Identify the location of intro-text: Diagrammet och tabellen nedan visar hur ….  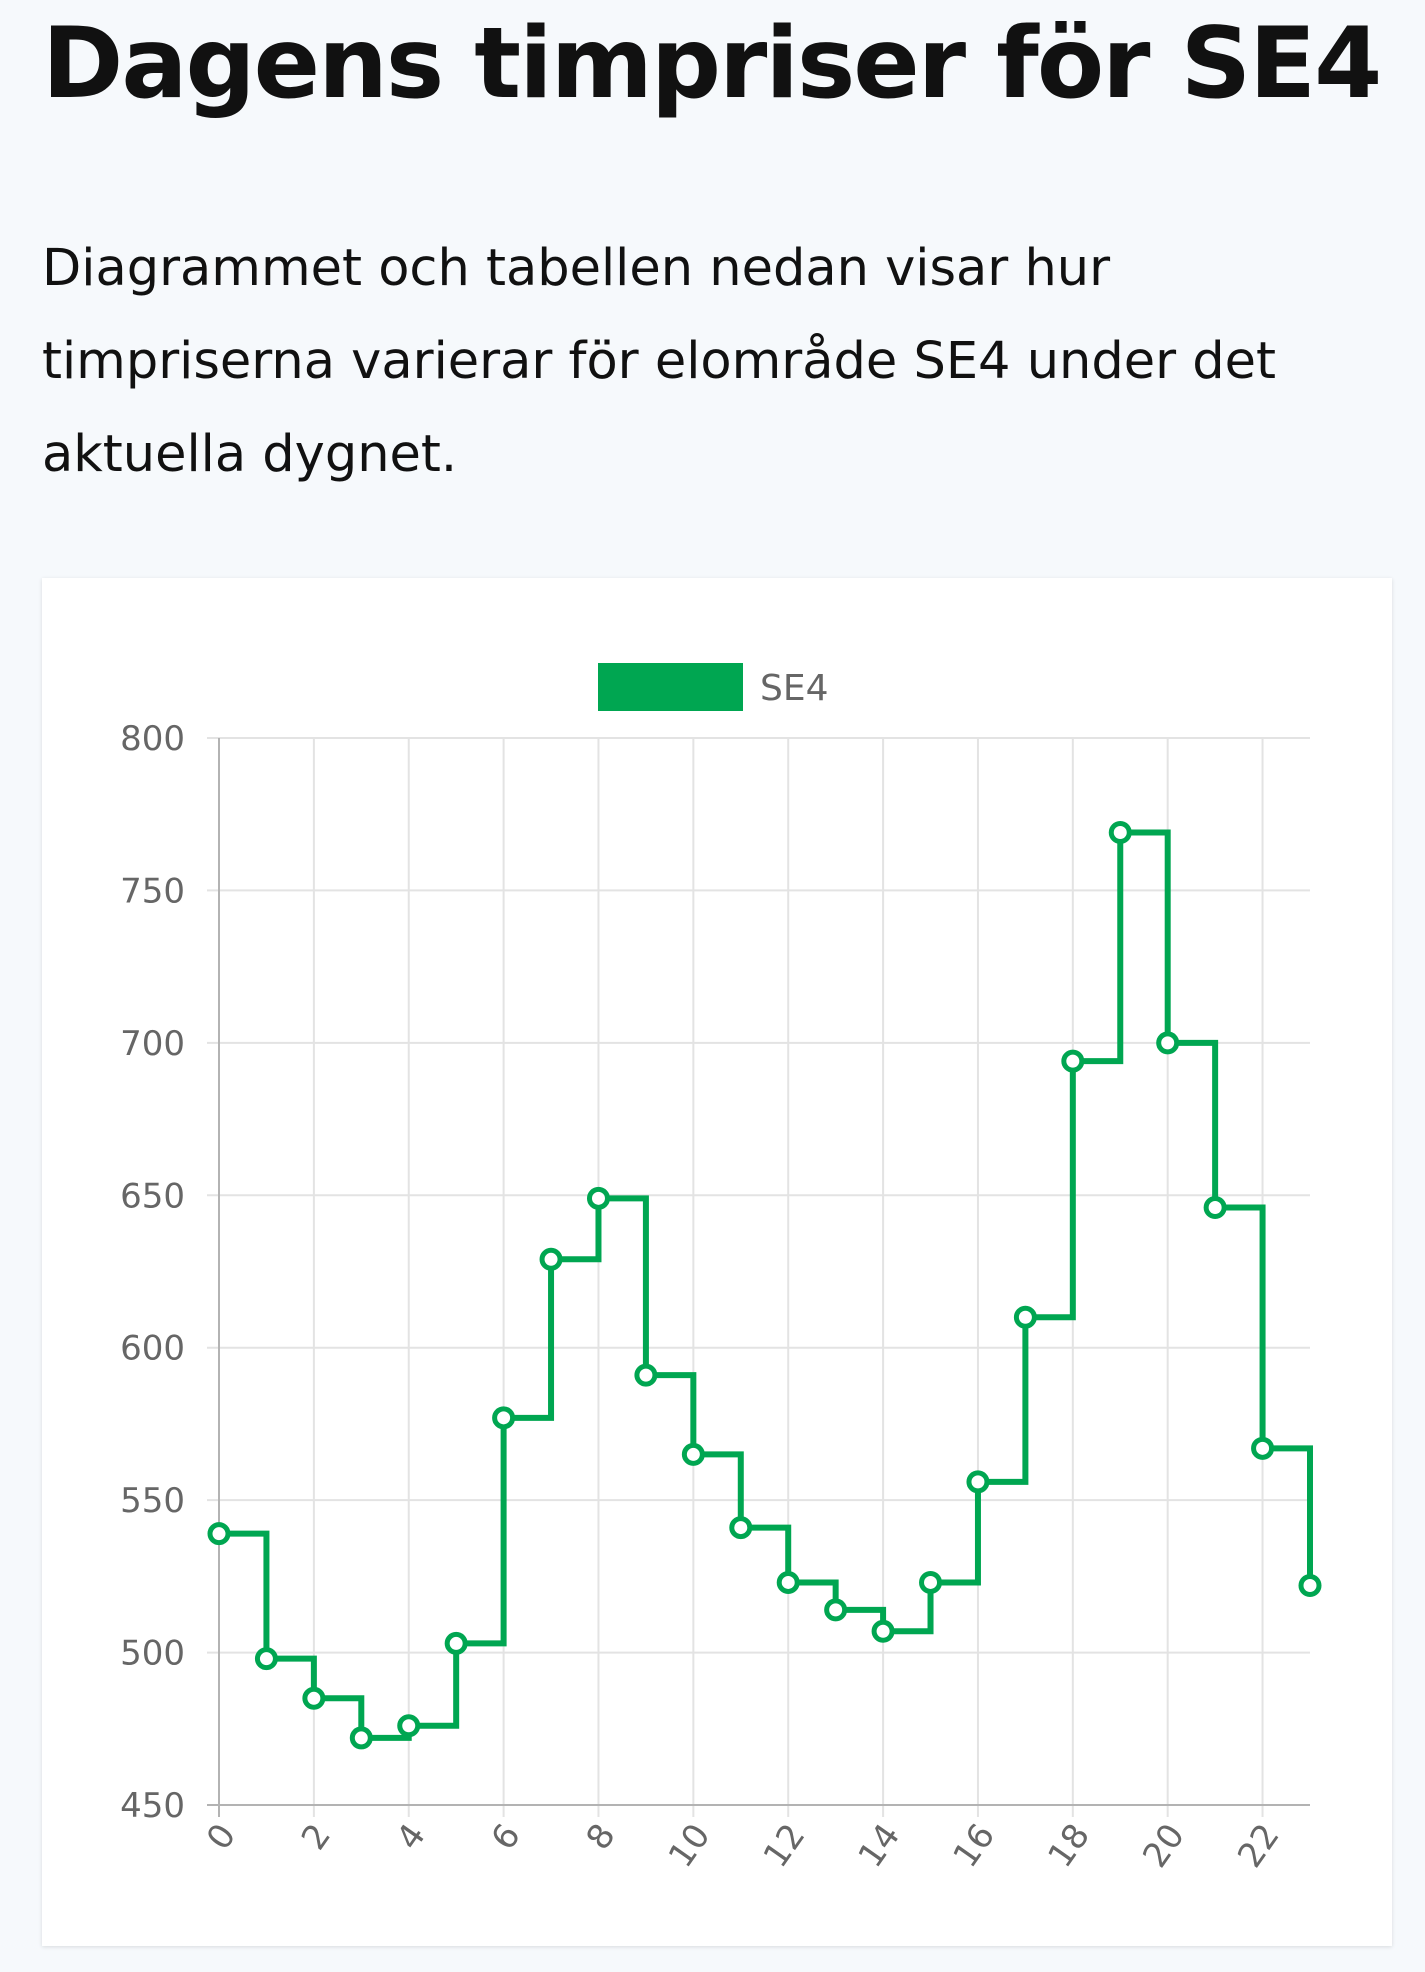
(659, 361).